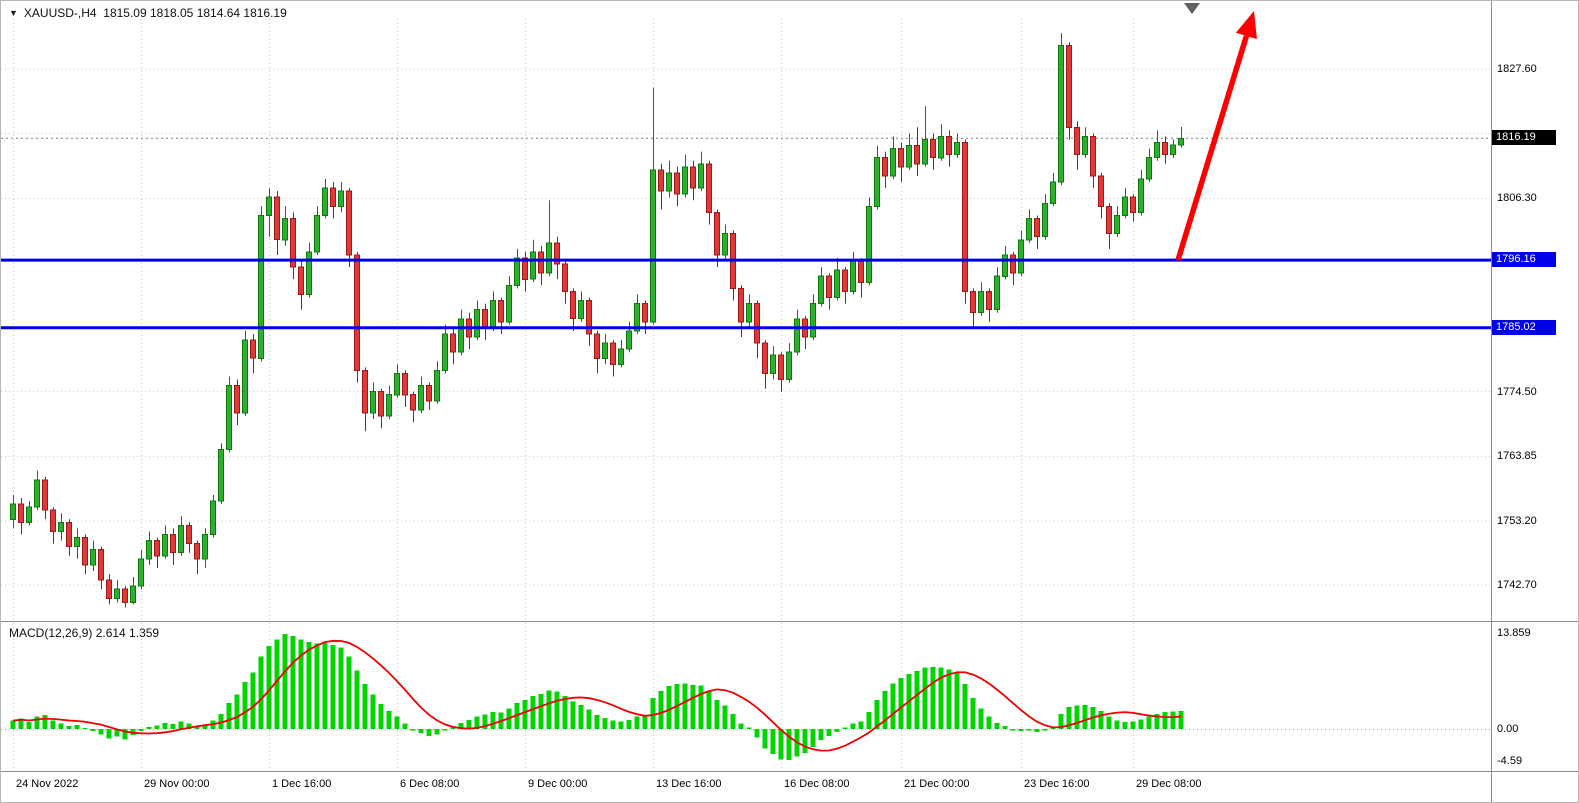  Describe the element at coordinates (1517, 198) in the screenshot. I see `price-tick-label: 1806.30` at that location.